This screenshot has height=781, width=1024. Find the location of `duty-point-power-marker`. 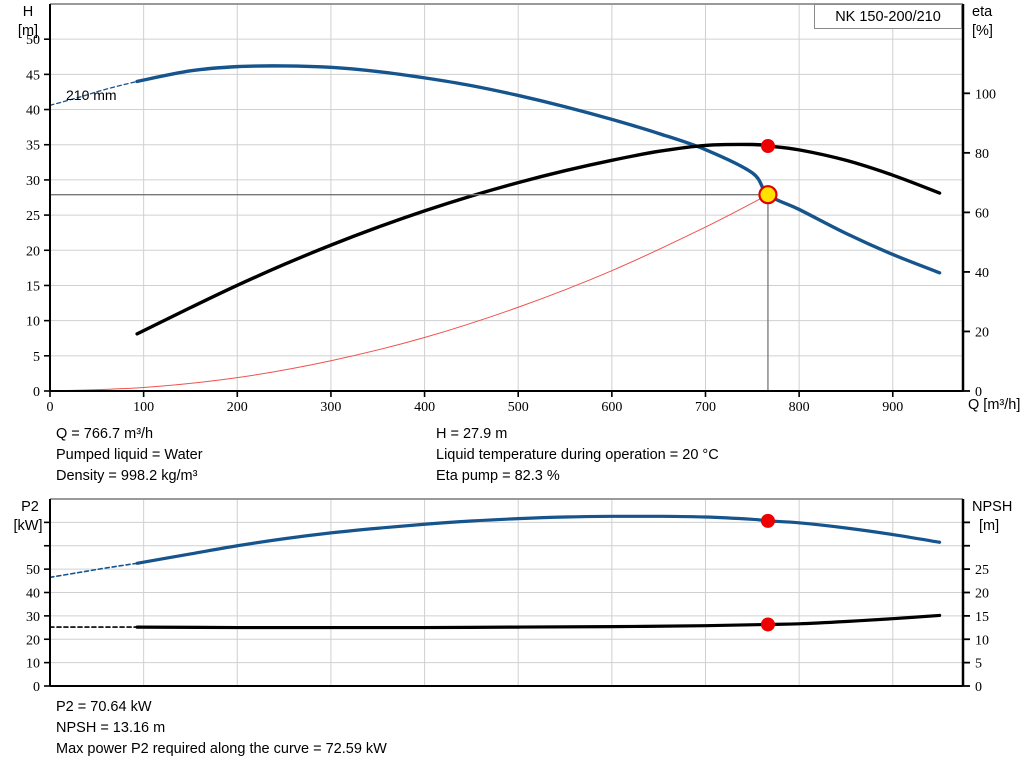

duty-point-power-marker is located at coordinates (767, 520).